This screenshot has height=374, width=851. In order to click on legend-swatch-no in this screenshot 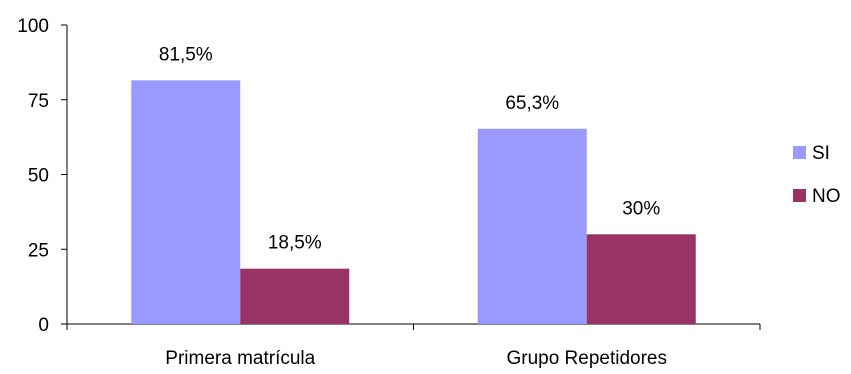, I will do `click(799, 195)`.